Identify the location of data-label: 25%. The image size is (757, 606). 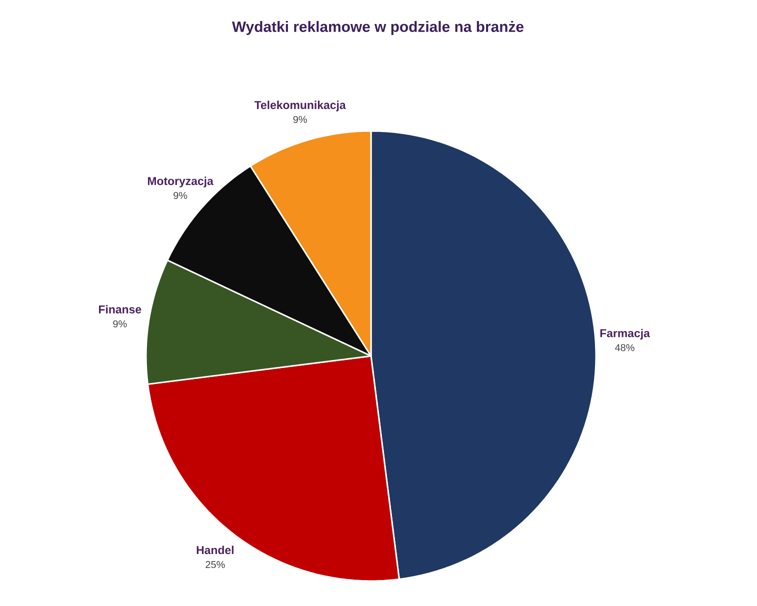
(215, 564).